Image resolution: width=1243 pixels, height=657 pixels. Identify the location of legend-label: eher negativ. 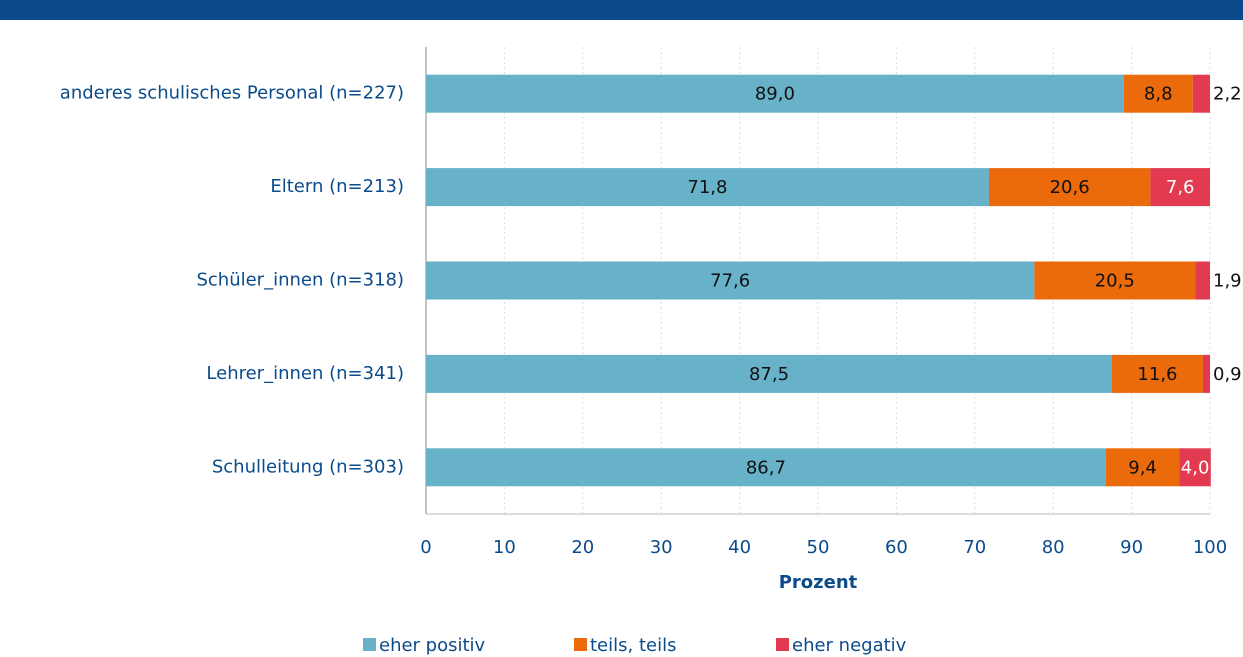
(849, 645).